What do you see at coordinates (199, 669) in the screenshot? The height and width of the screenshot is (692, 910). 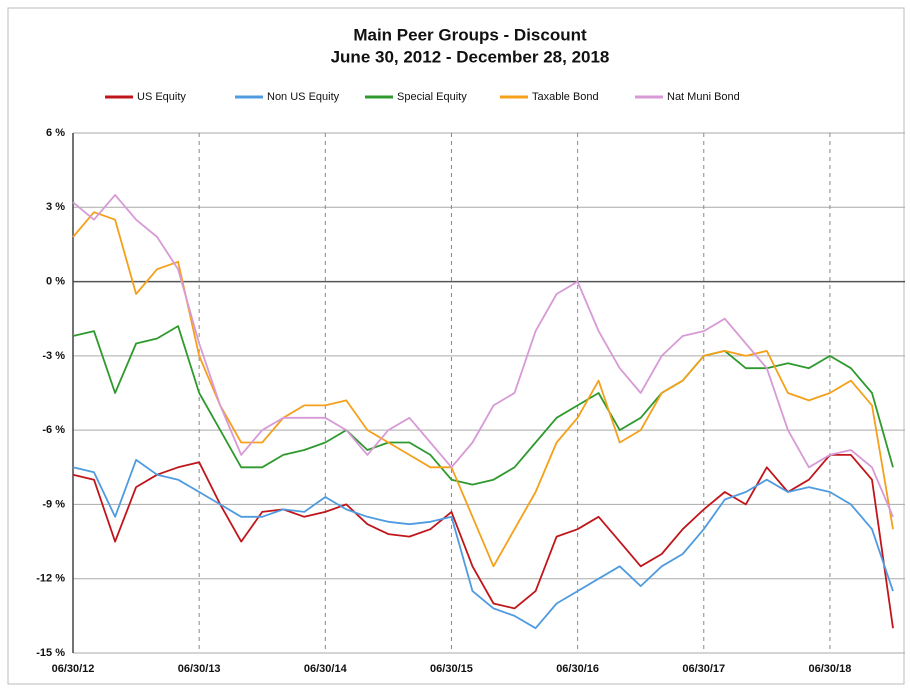 I see `x-tick-label: 06/30/13` at bounding box center [199, 669].